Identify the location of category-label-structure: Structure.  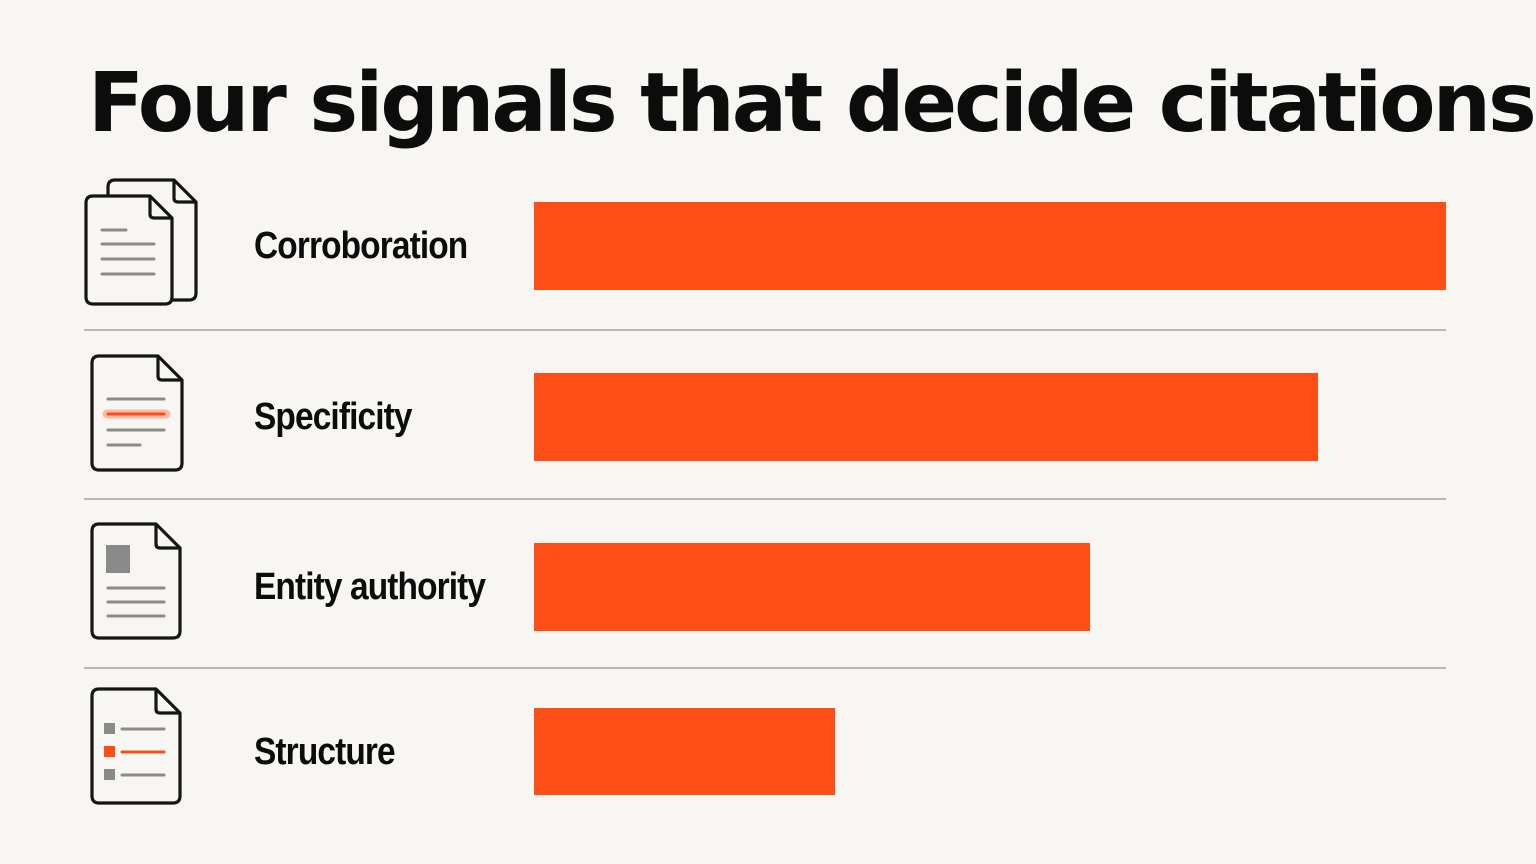
(325, 751).